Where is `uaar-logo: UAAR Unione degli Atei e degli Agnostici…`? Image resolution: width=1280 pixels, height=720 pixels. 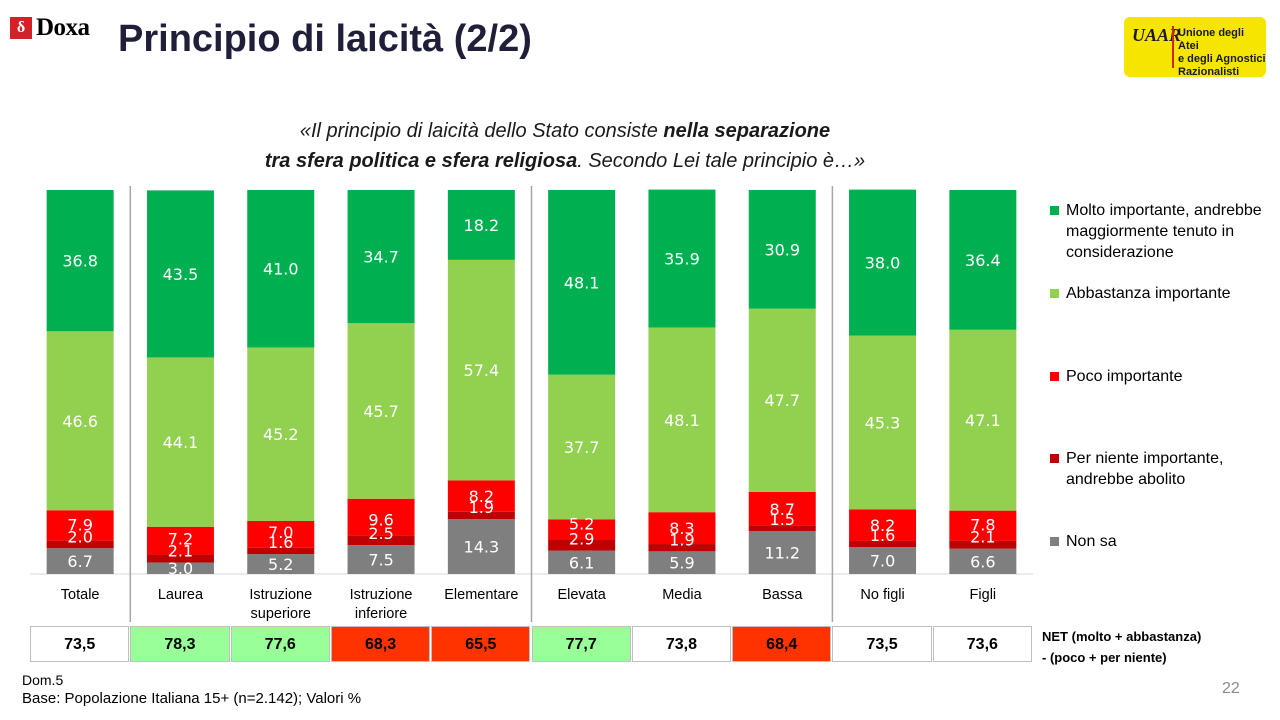 uaar-logo: UAAR Unione degli Atei e degli Agnostici… is located at coordinates (1195, 47).